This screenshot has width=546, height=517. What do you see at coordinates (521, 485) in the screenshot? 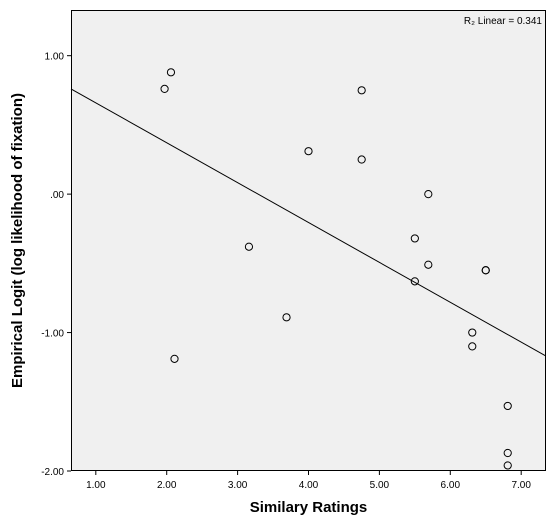
I see `x-tick-label: 7.00` at bounding box center [521, 485].